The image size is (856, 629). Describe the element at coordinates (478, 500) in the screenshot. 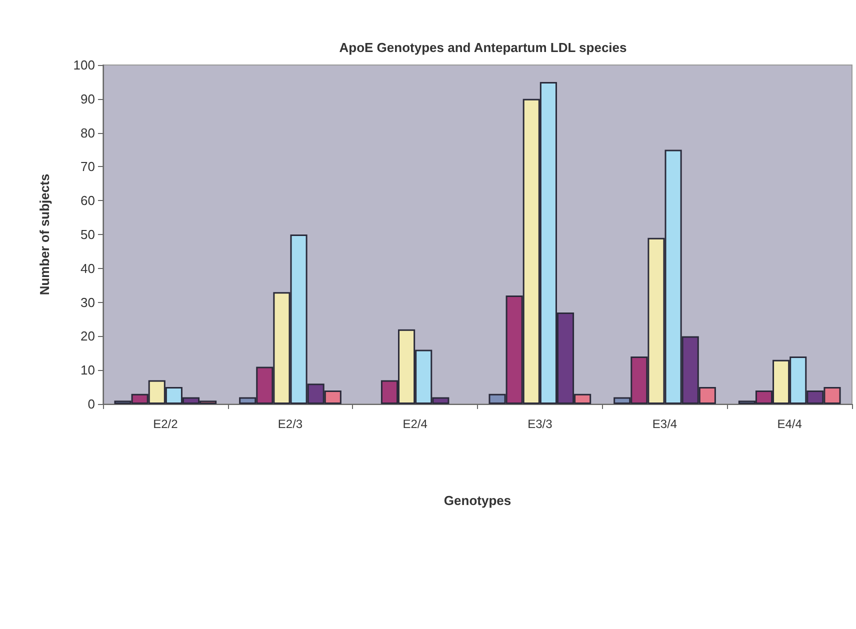

I see `x-axis-title: Genotypes` at that location.